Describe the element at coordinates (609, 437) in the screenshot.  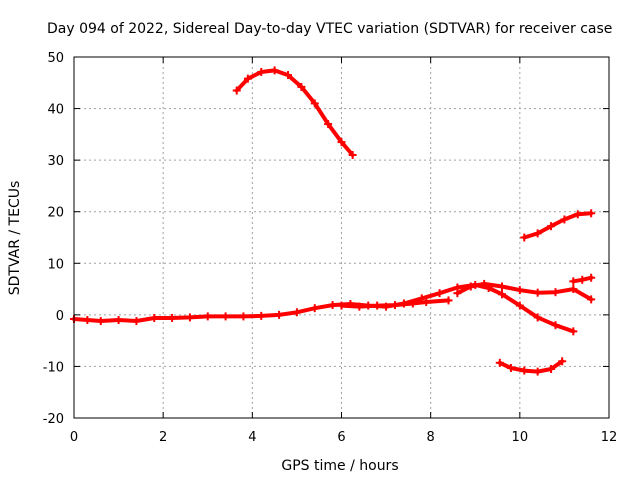
I see `x-tick-label: 12` at that location.